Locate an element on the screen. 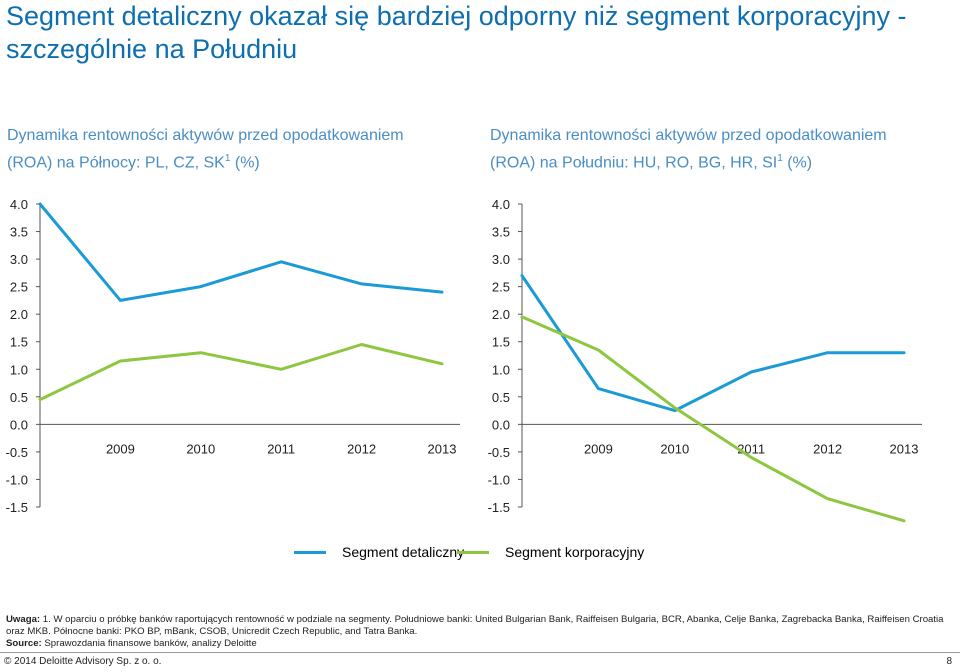 This screenshot has width=960, height=672. y-tick-label-north: 3.0 is located at coordinates (19, 259).